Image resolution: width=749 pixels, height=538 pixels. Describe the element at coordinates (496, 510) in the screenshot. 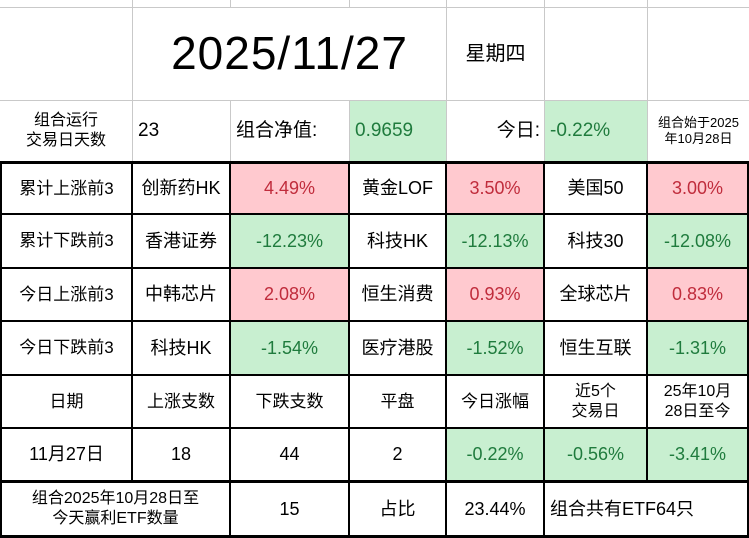

I see `ratio-value-cell: 23.44%` at that location.